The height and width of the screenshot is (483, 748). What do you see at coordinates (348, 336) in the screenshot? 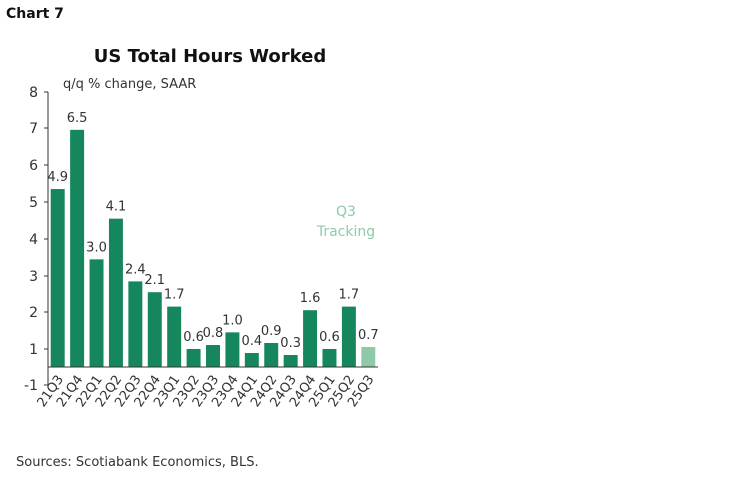
I see `bar-25Q2` at bounding box center [348, 336].